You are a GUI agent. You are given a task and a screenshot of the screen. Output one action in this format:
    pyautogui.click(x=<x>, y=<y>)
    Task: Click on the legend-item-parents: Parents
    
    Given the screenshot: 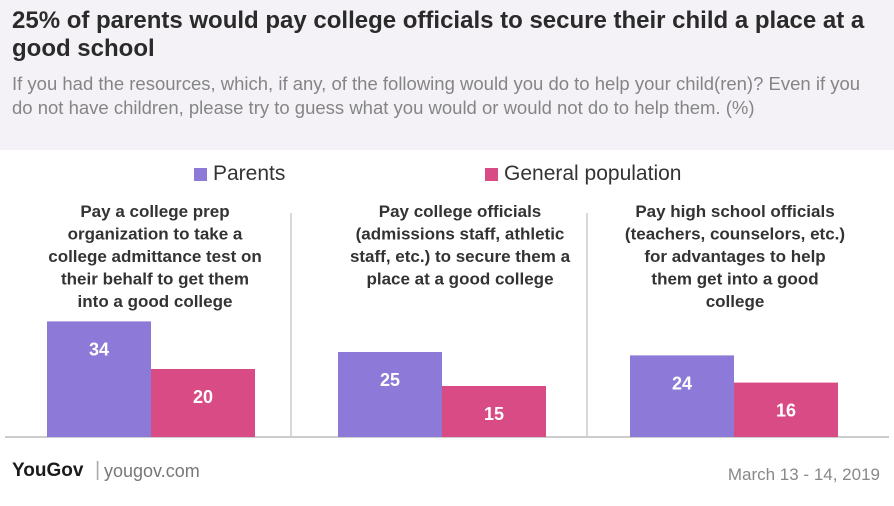 What is the action you would take?
    pyautogui.click(x=239, y=174)
    